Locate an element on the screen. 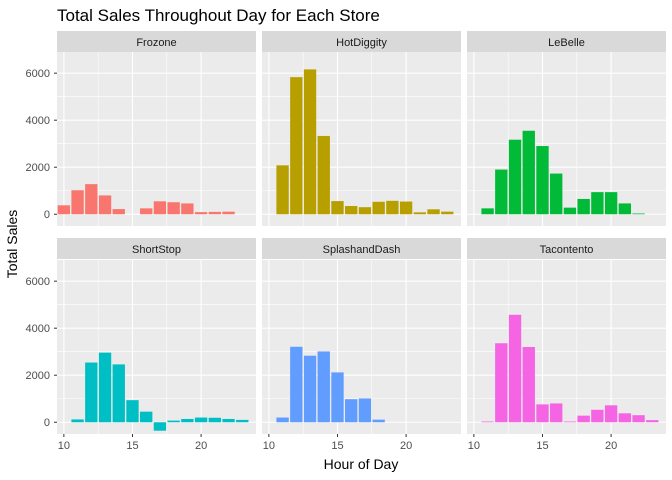 This screenshot has width=672, height=480. facet-tacontento: Tacontento 10 15 20 is located at coordinates (566, 345).